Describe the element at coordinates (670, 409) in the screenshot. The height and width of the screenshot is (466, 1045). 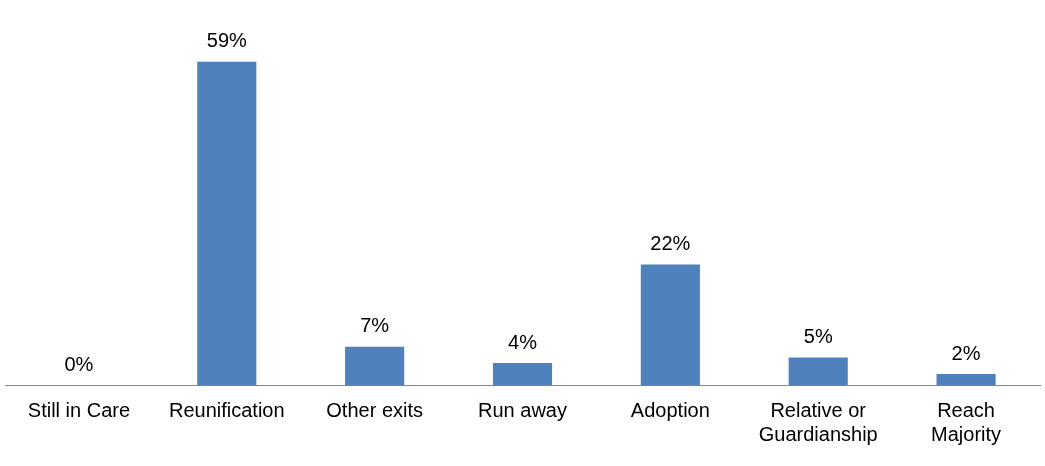
I see `x-tick-label: Adoption` at that location.